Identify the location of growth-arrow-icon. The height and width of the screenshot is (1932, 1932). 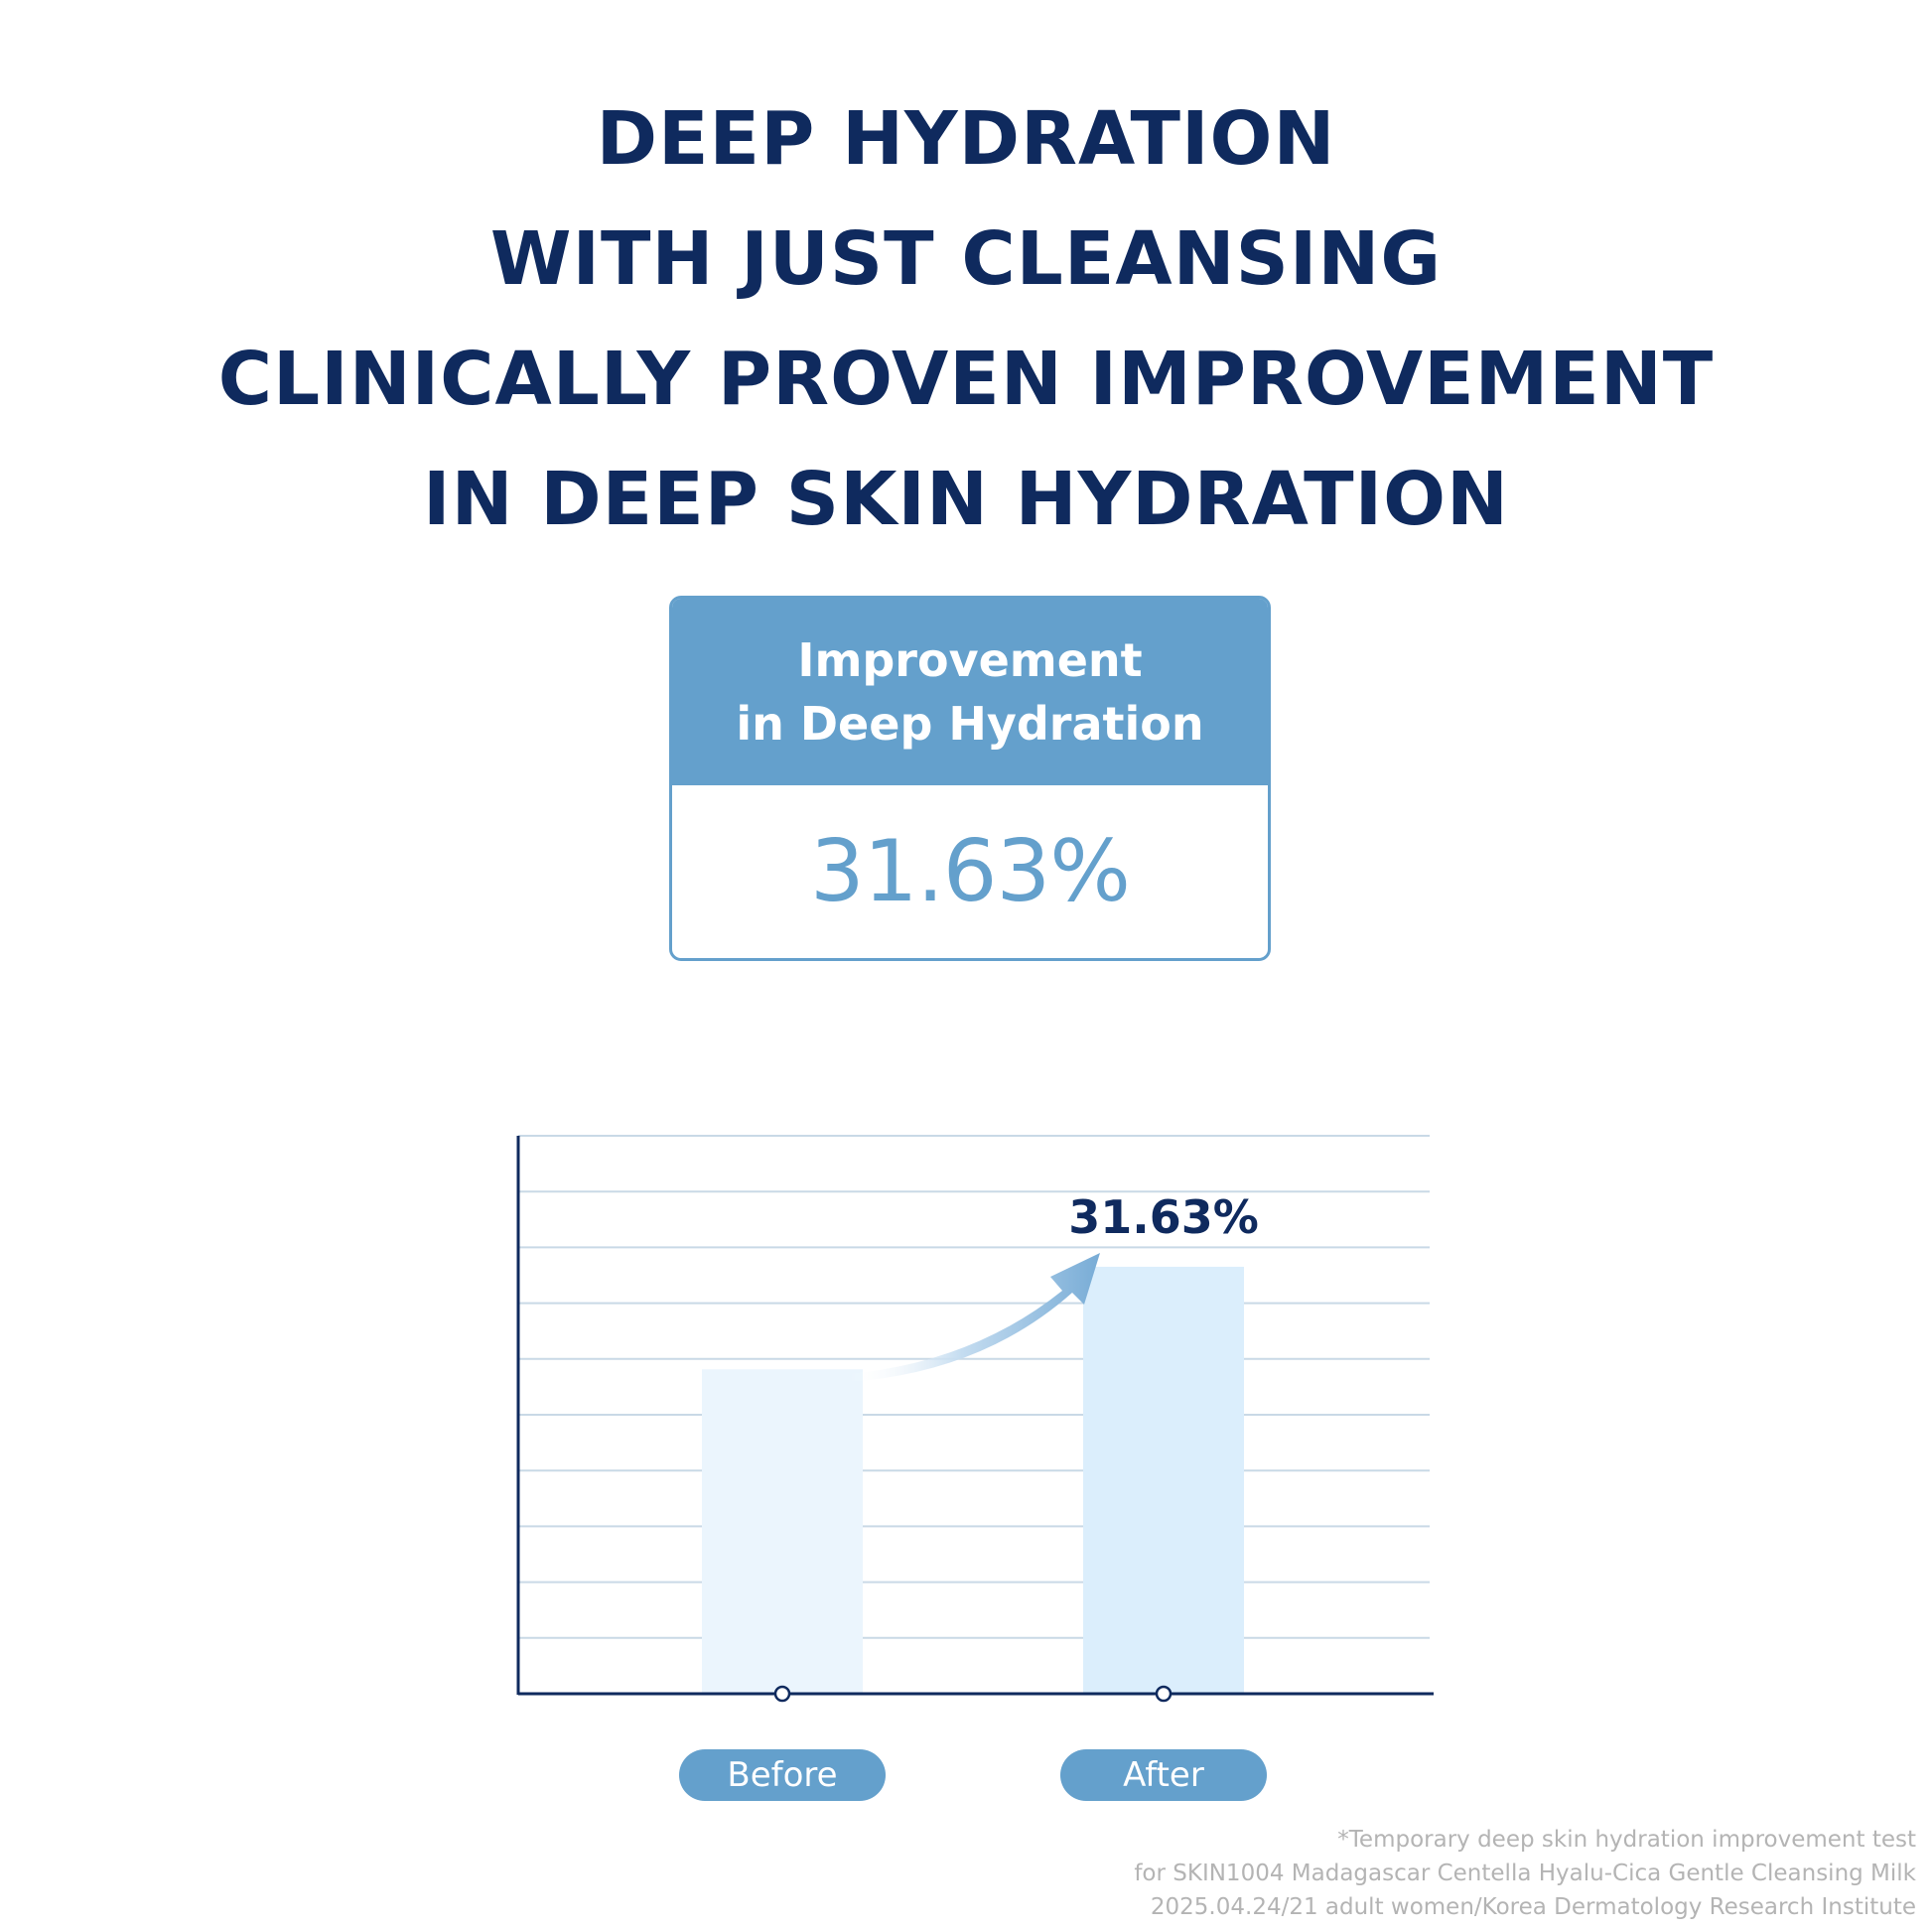
(975, 1318).